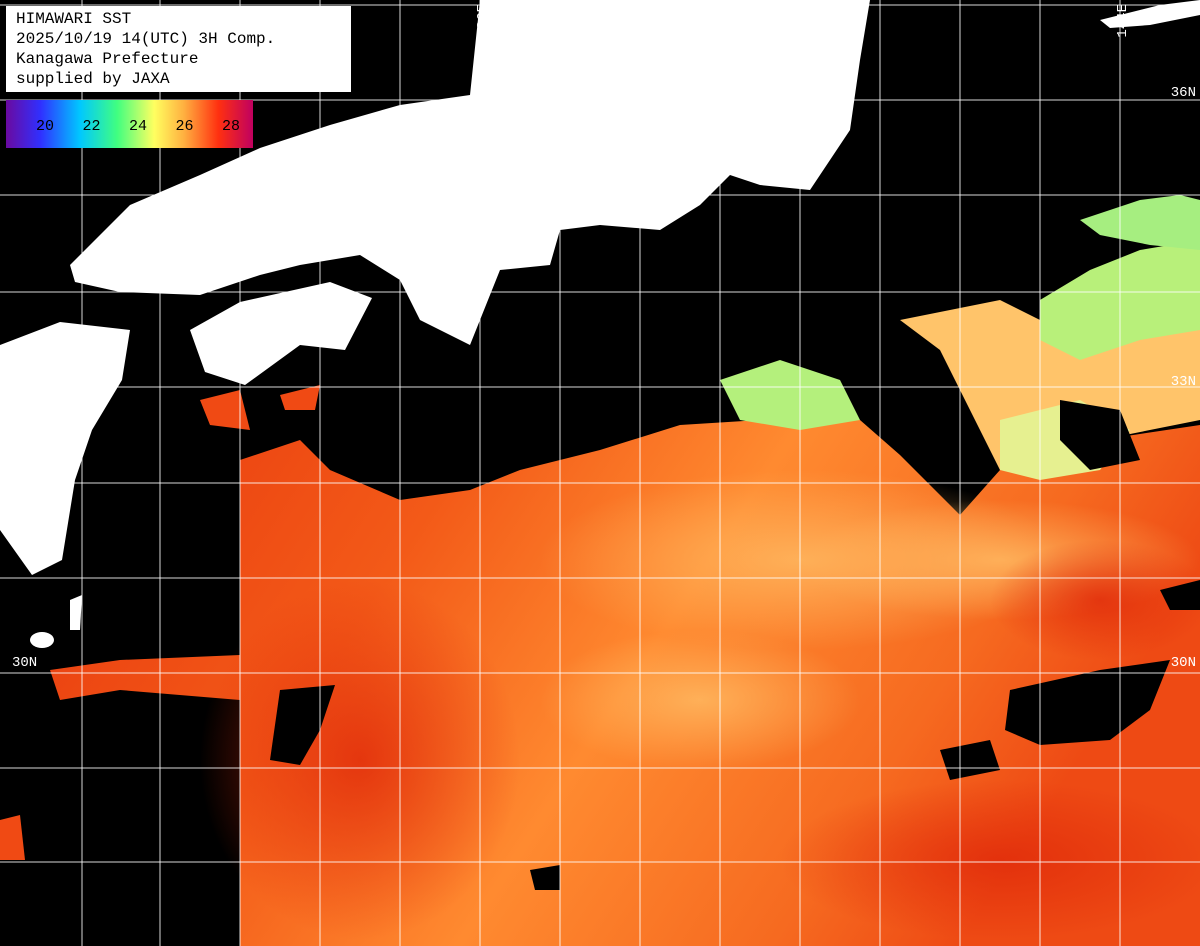 Image resolution: width=1200 pixels, height=946 pixels. I want to click on longitude-label: 144E, so click(1123, 21).